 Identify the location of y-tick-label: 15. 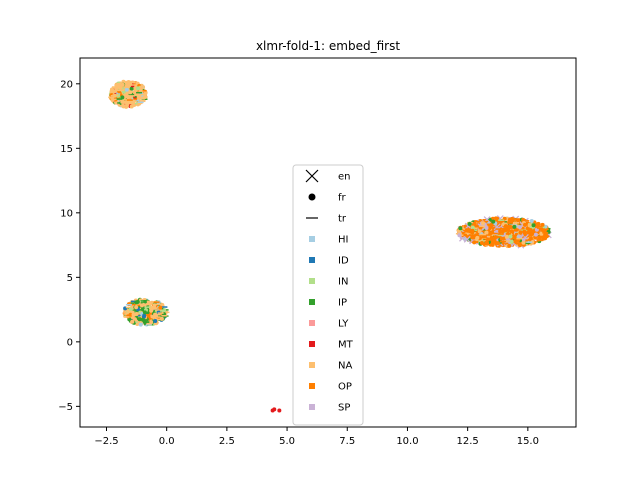
(66, 149).